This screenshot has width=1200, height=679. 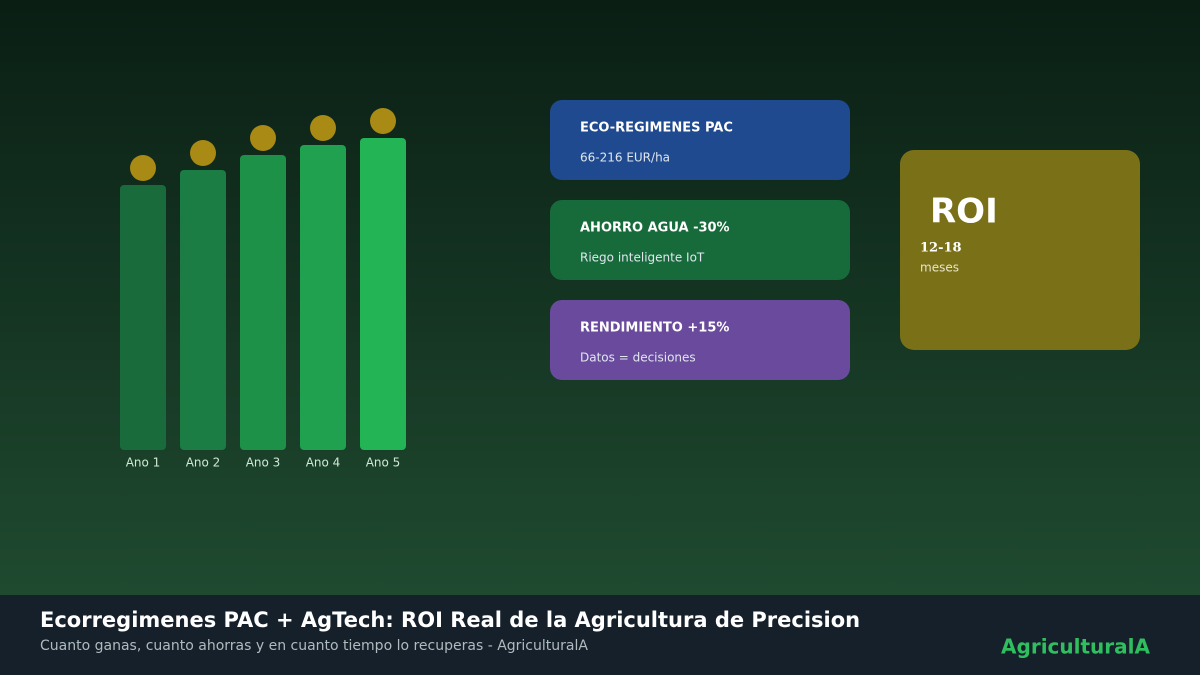 I want to click on card-text: Datos = decisiones, so click(x=638, y=358).